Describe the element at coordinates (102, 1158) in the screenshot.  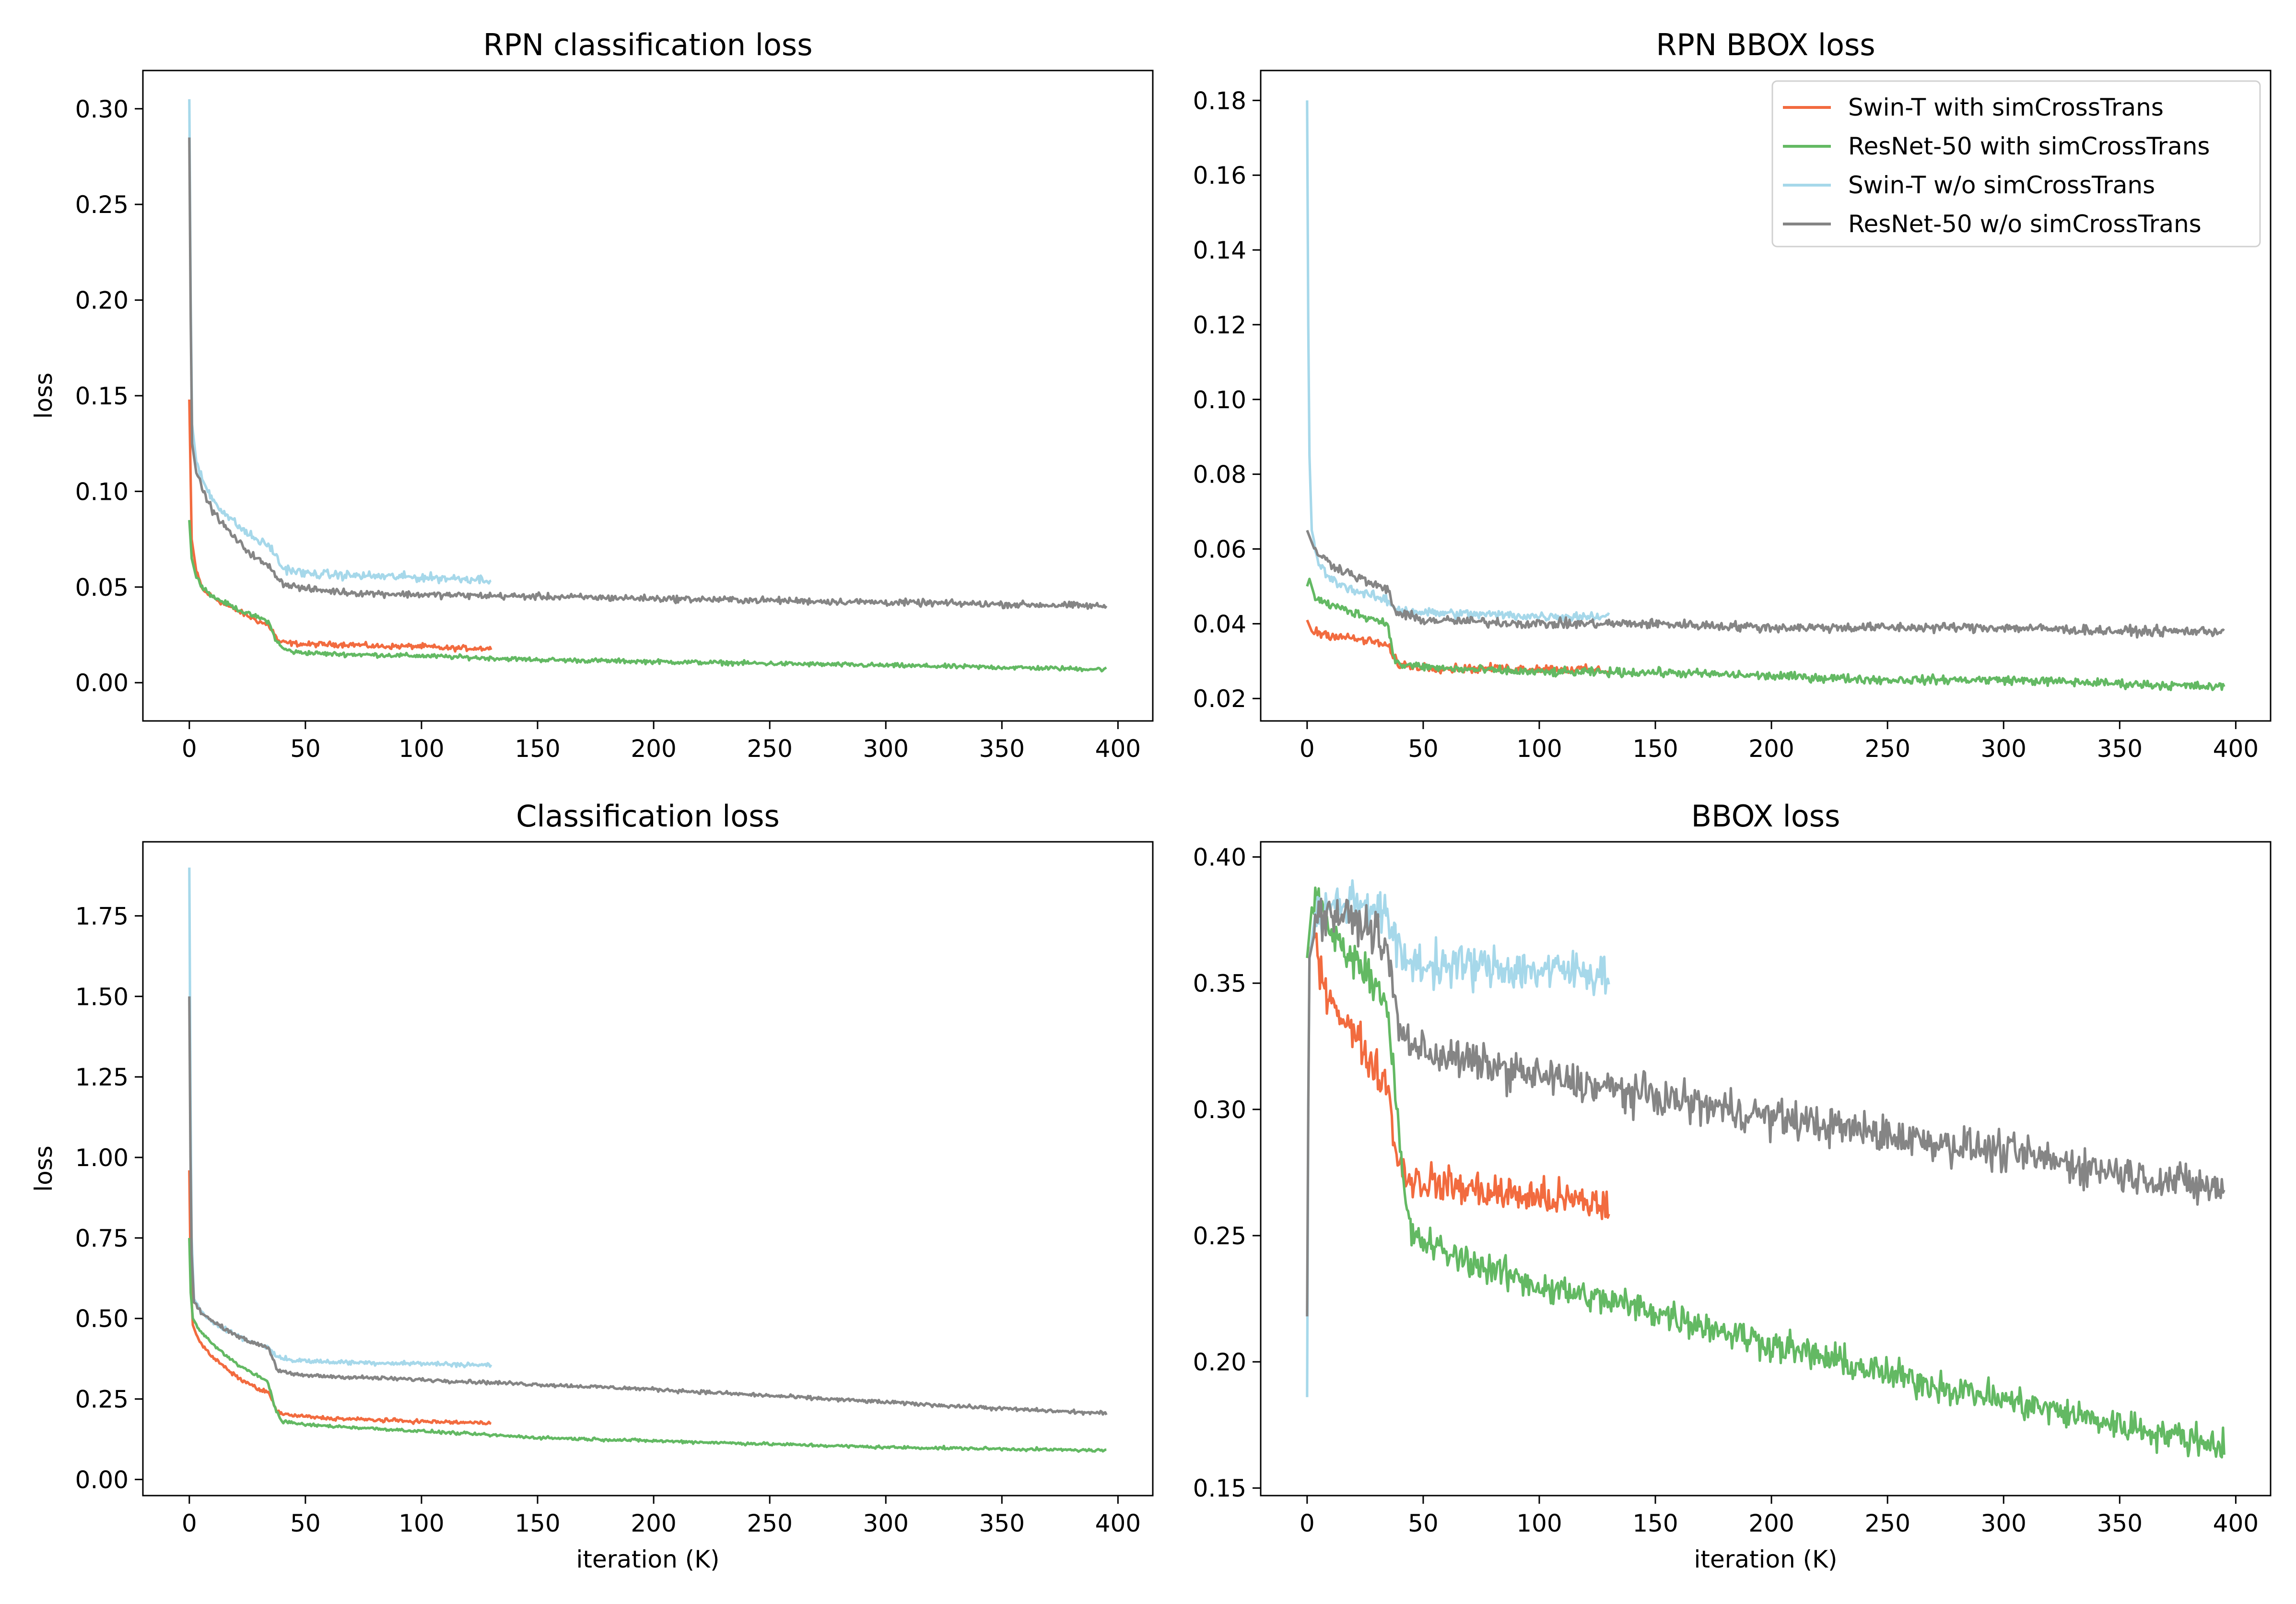
I see `y-tick-label: 1.00` at that location.